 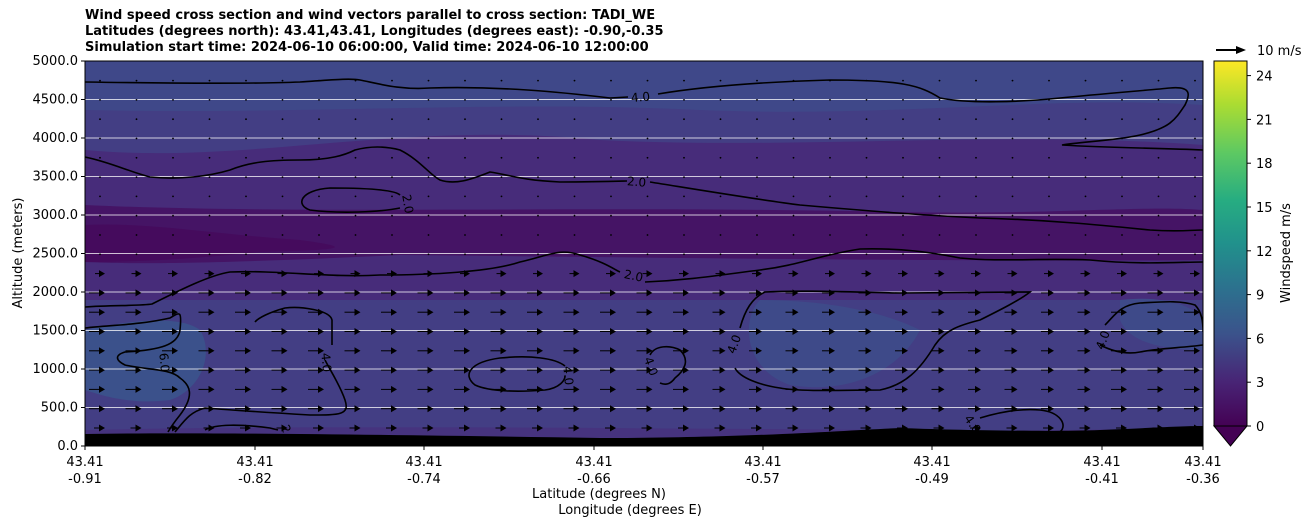 What do you see at coordinates (734, 344) in the screenshot?
I see `contour-label: 4.0` at bounding box center [734, 344].